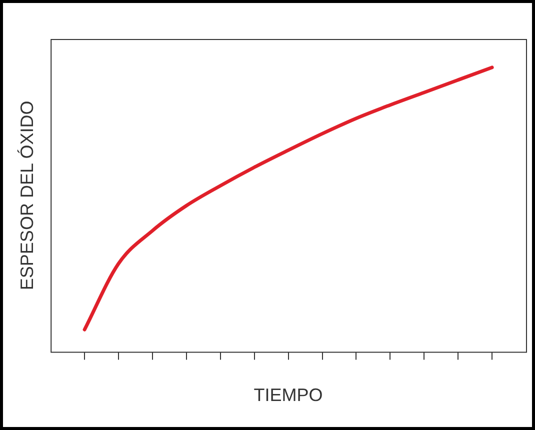 Image resolution: width=535 pixels, height=430 pixels. What do you see at coordinates (26, 195) in the screenshot?
I see `y-axis-title: ESPESOR DEL ÓXIDO` at bounding box center [26, 195].